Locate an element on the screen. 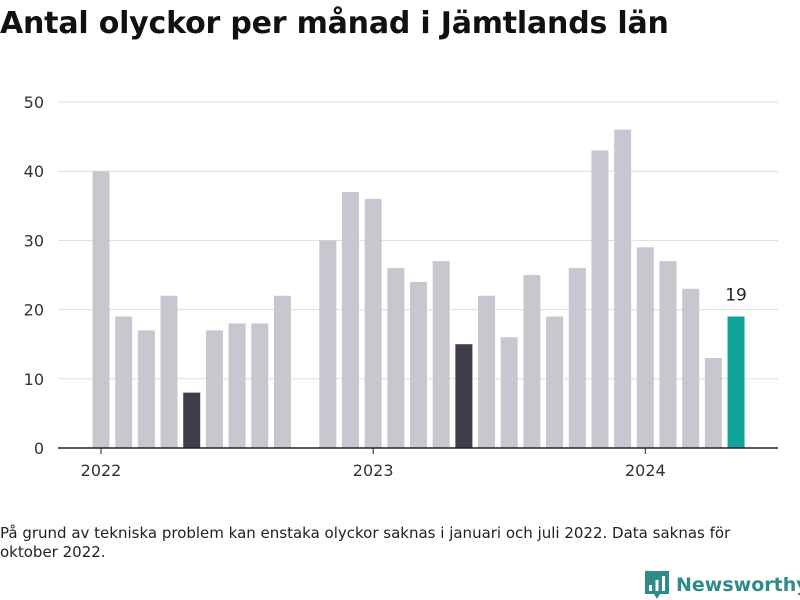 This screenshot has width=800, height=600. x-tick-label: 2023 is located at coordinates (373, 470).